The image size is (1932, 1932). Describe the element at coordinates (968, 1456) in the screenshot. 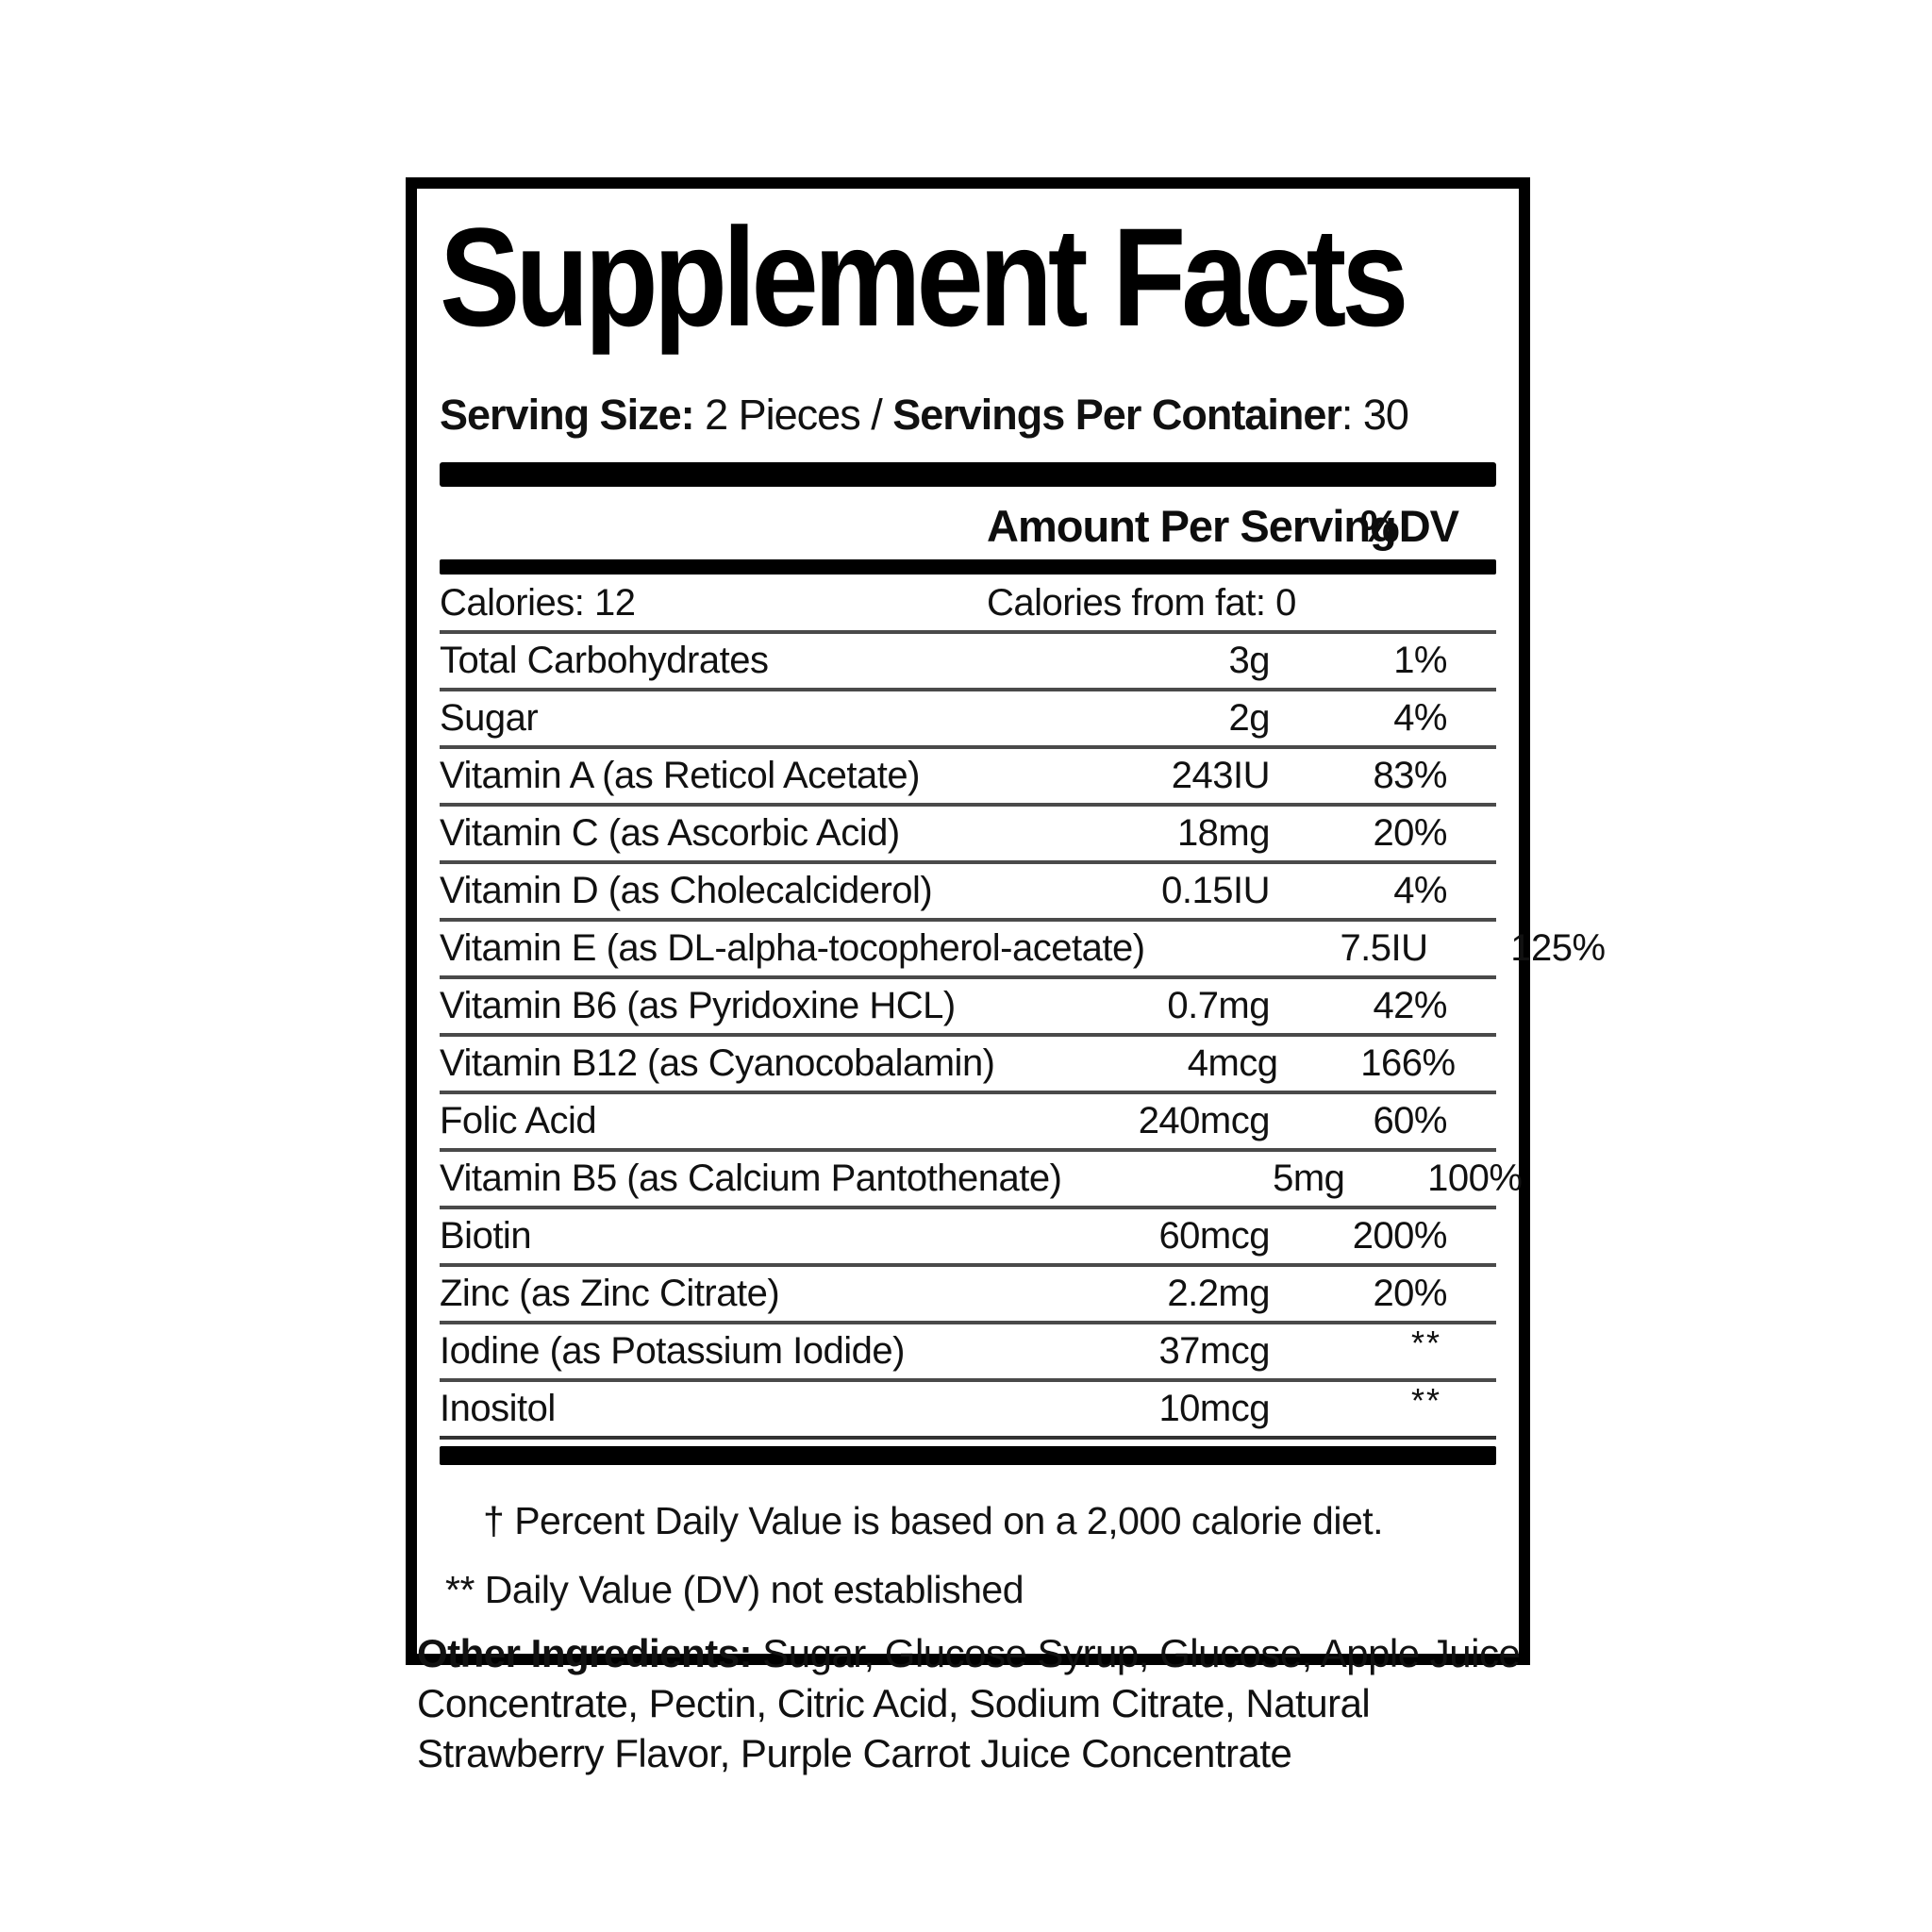

I see `divider-bar-thick-bottom` at that location.